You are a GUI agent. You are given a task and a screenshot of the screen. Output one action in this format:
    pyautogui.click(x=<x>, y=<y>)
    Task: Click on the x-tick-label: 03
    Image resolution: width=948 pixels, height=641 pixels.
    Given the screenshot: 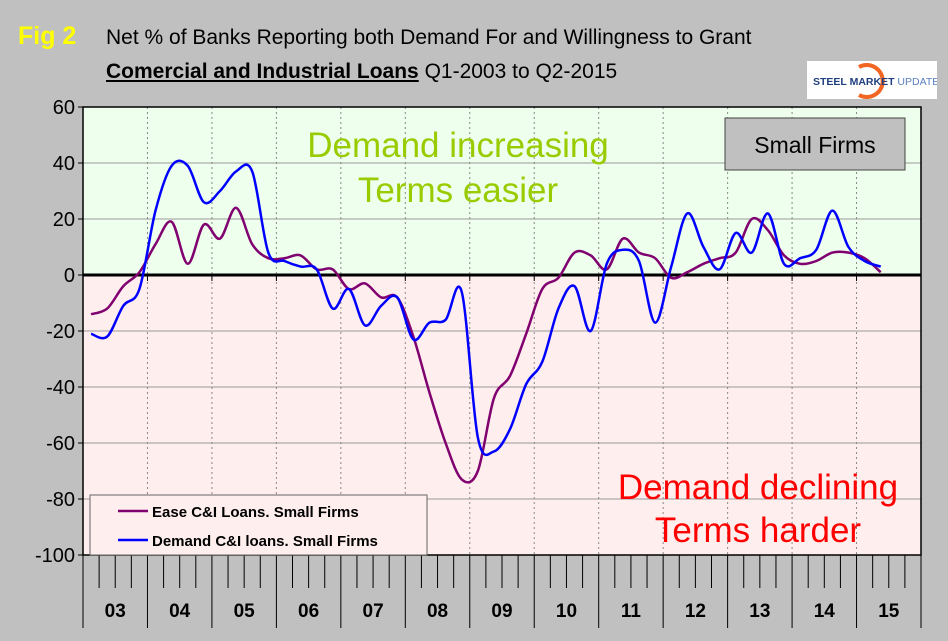 What is the action you would take?
    pyautogui.click(x=115, y=611)
    